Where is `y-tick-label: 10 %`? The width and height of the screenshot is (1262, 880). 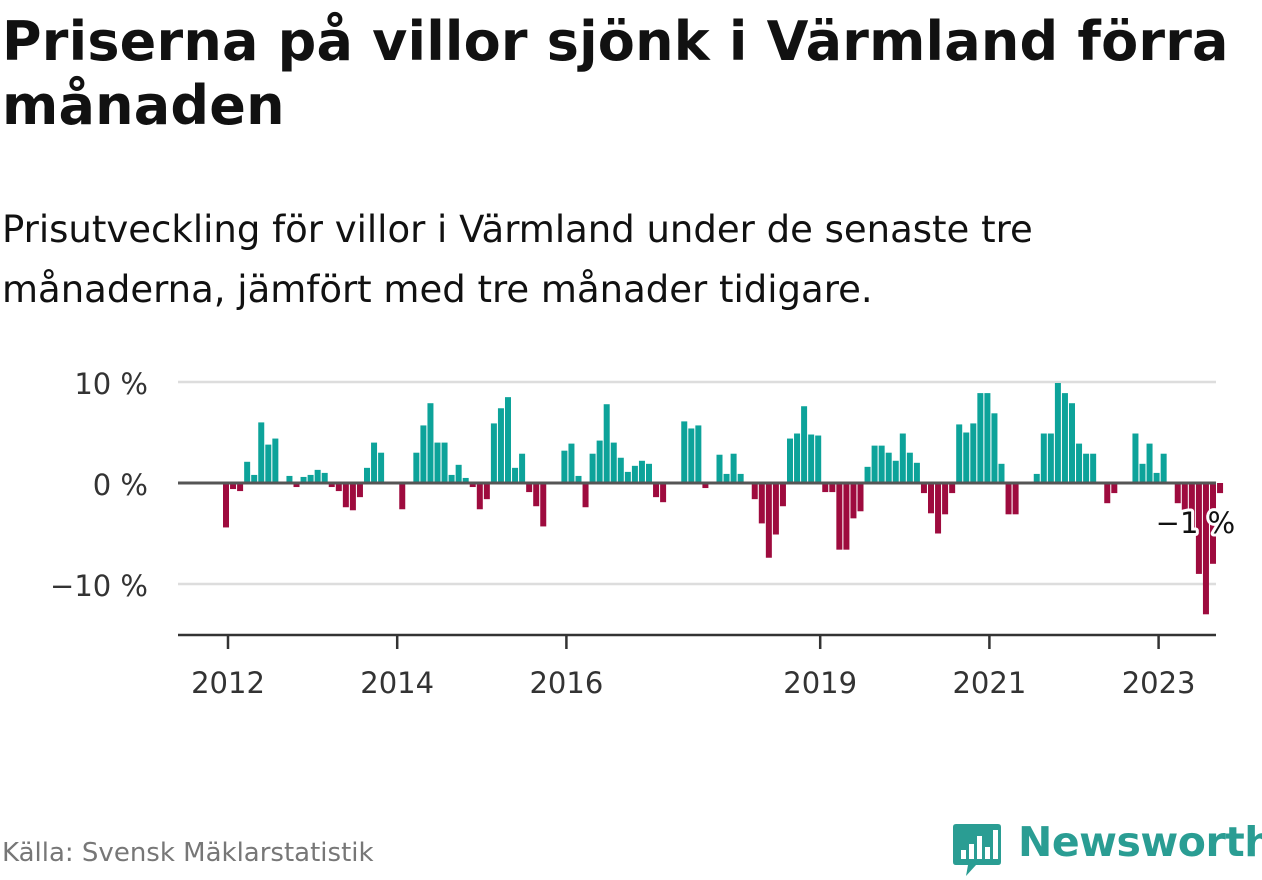
y-tick-label: 10 % is located at coordinates (111, 384).